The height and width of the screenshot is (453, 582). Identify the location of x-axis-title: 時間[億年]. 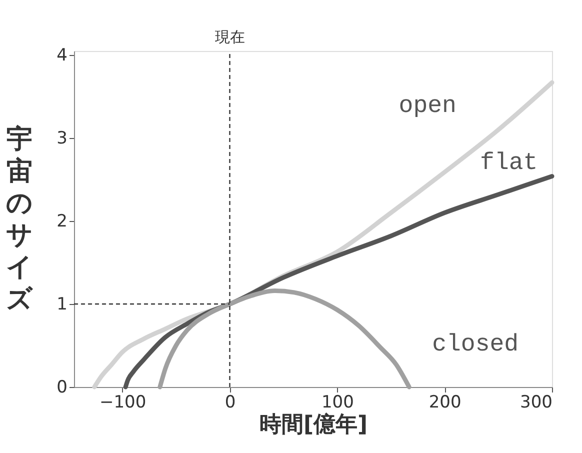
(313, 425).